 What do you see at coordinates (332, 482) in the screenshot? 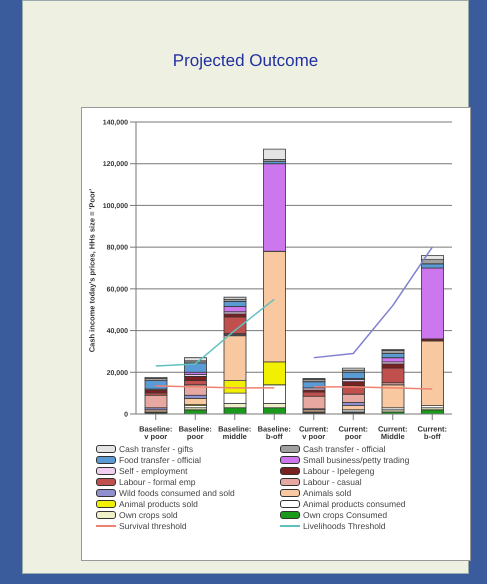
I see `legend-label: Labour - casual` at bounding box center [332, 482].